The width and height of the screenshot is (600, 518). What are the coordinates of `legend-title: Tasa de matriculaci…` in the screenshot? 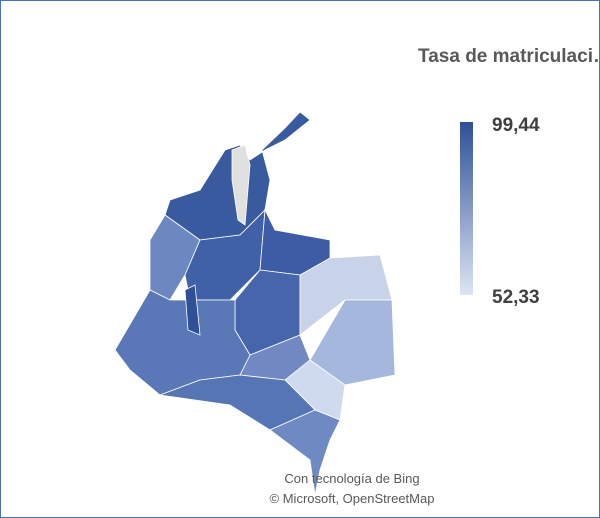 It's located at (509, 56).